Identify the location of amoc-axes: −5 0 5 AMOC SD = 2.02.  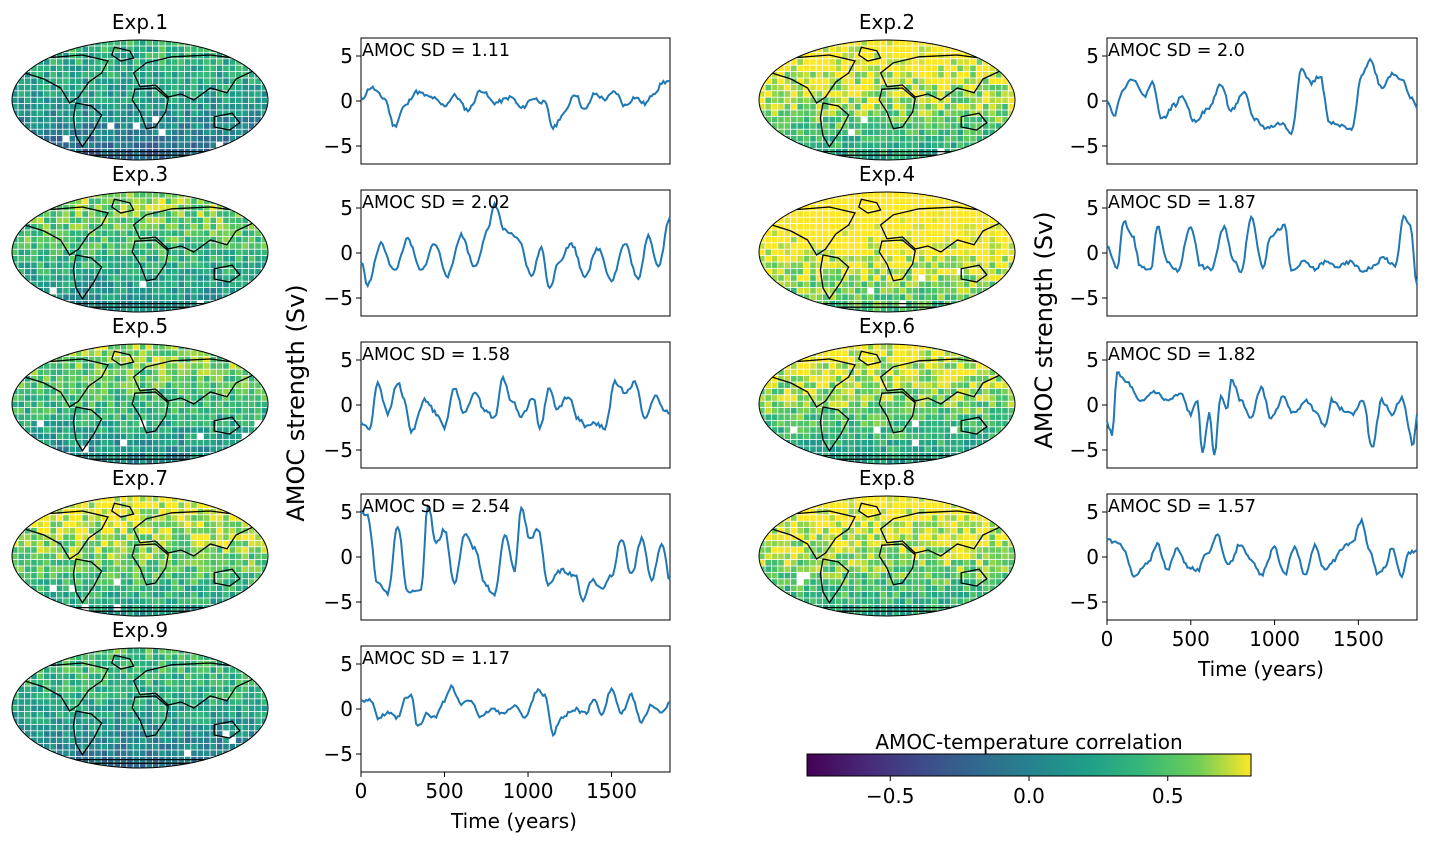
(497, 253).